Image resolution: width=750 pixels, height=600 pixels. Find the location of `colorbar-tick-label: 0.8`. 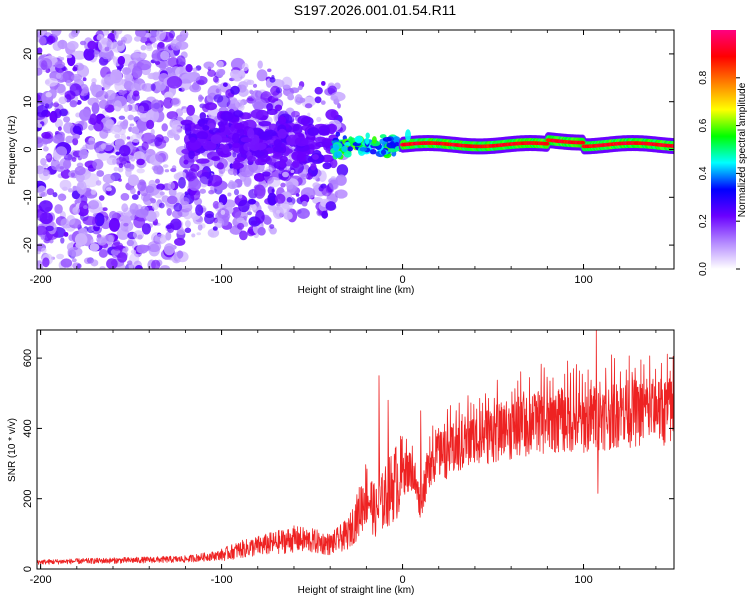

colorbar-tick-label: 0.8 is located at coordinates (703, 77).